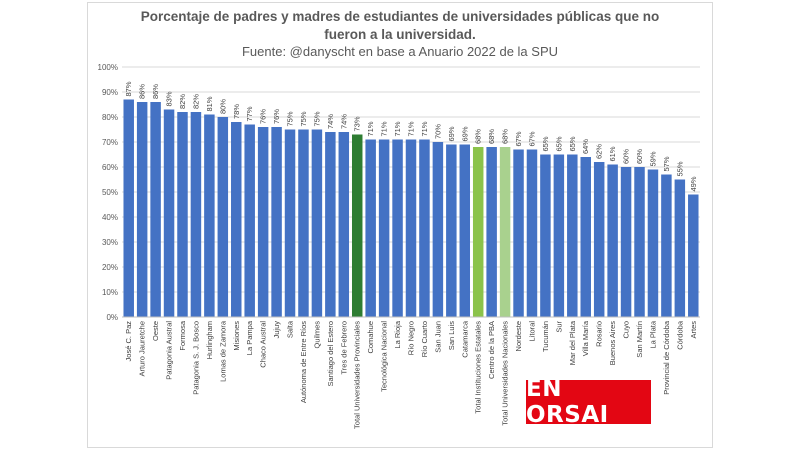 The height and width of the screenshot is (450, 800). I want to click on x-tick-label: Tecnológica Nacional, so click(384, 356).